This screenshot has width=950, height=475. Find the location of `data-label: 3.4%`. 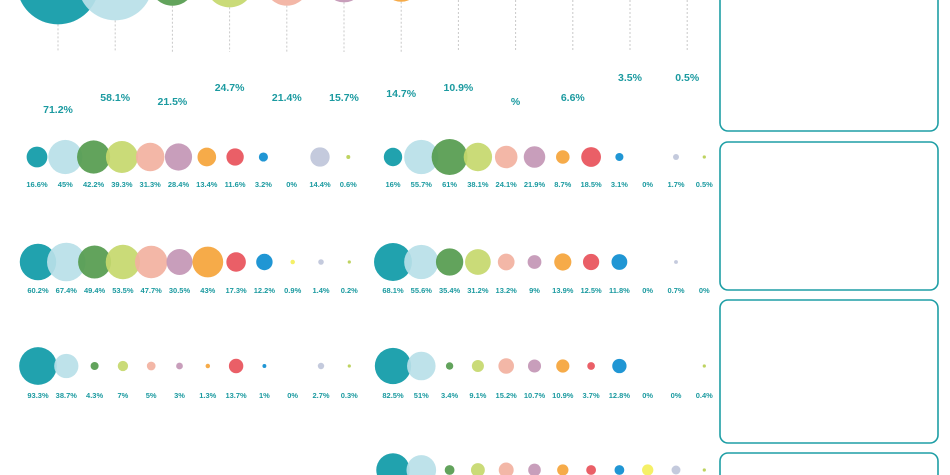

data-label: 3.4% is located at coordinates (449, 395).